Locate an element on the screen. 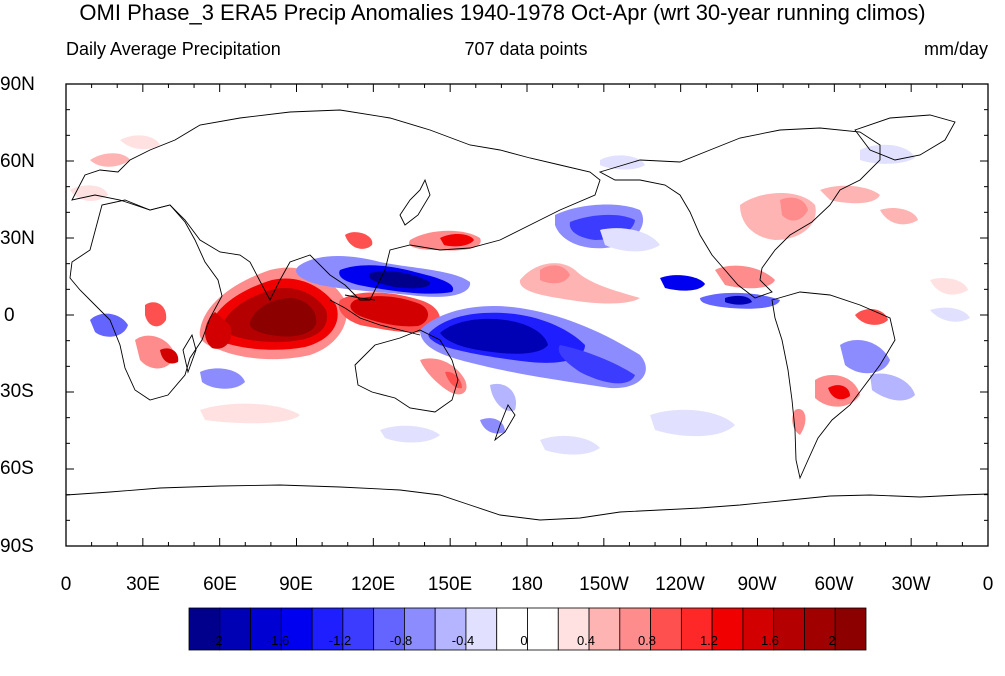 The image size is (1005, 676). coastline-madagascar is located at coordinates (189, 353).